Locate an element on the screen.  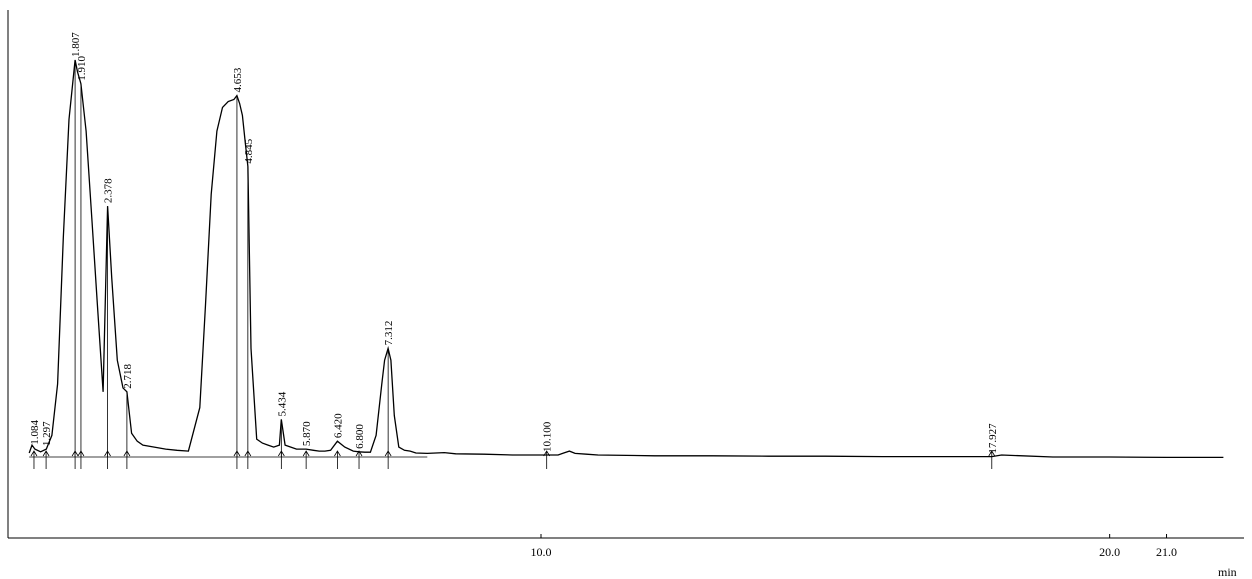
x-axis-label: min is located at coordinates (1227, 572).